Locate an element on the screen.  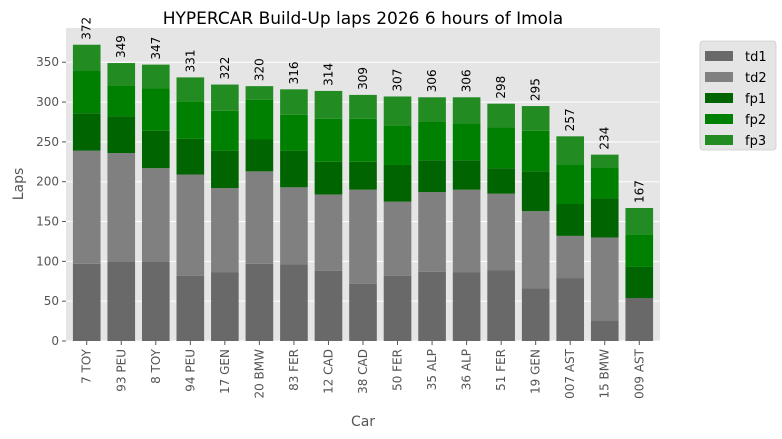
legend-label-fp1: fp1 is located at coordinates (755, 99).